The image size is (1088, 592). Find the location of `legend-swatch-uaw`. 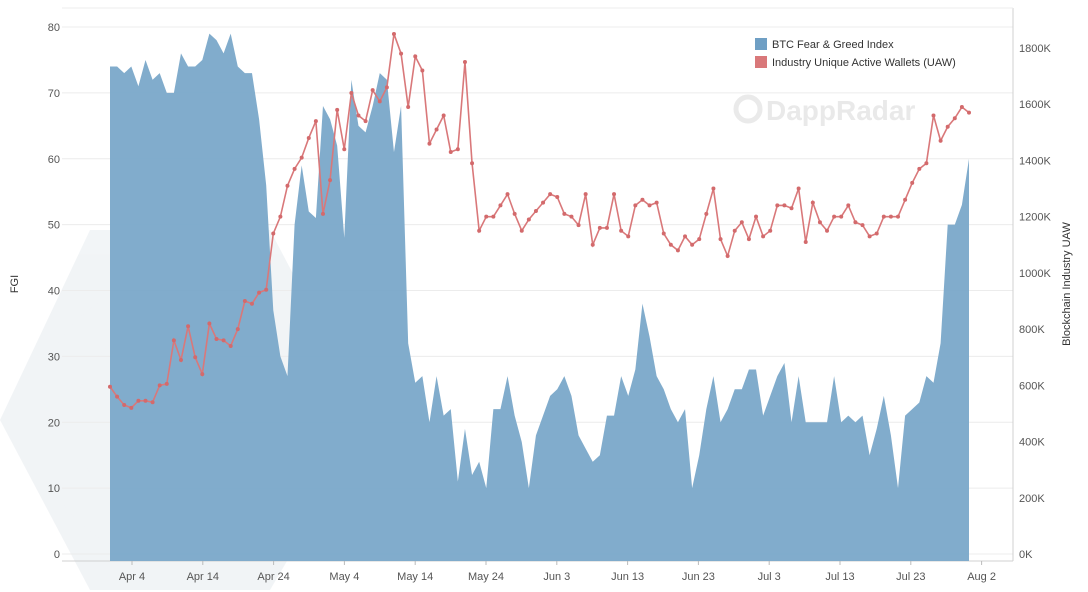

legend-swatch-uaw is located at coordinates (761, 62).